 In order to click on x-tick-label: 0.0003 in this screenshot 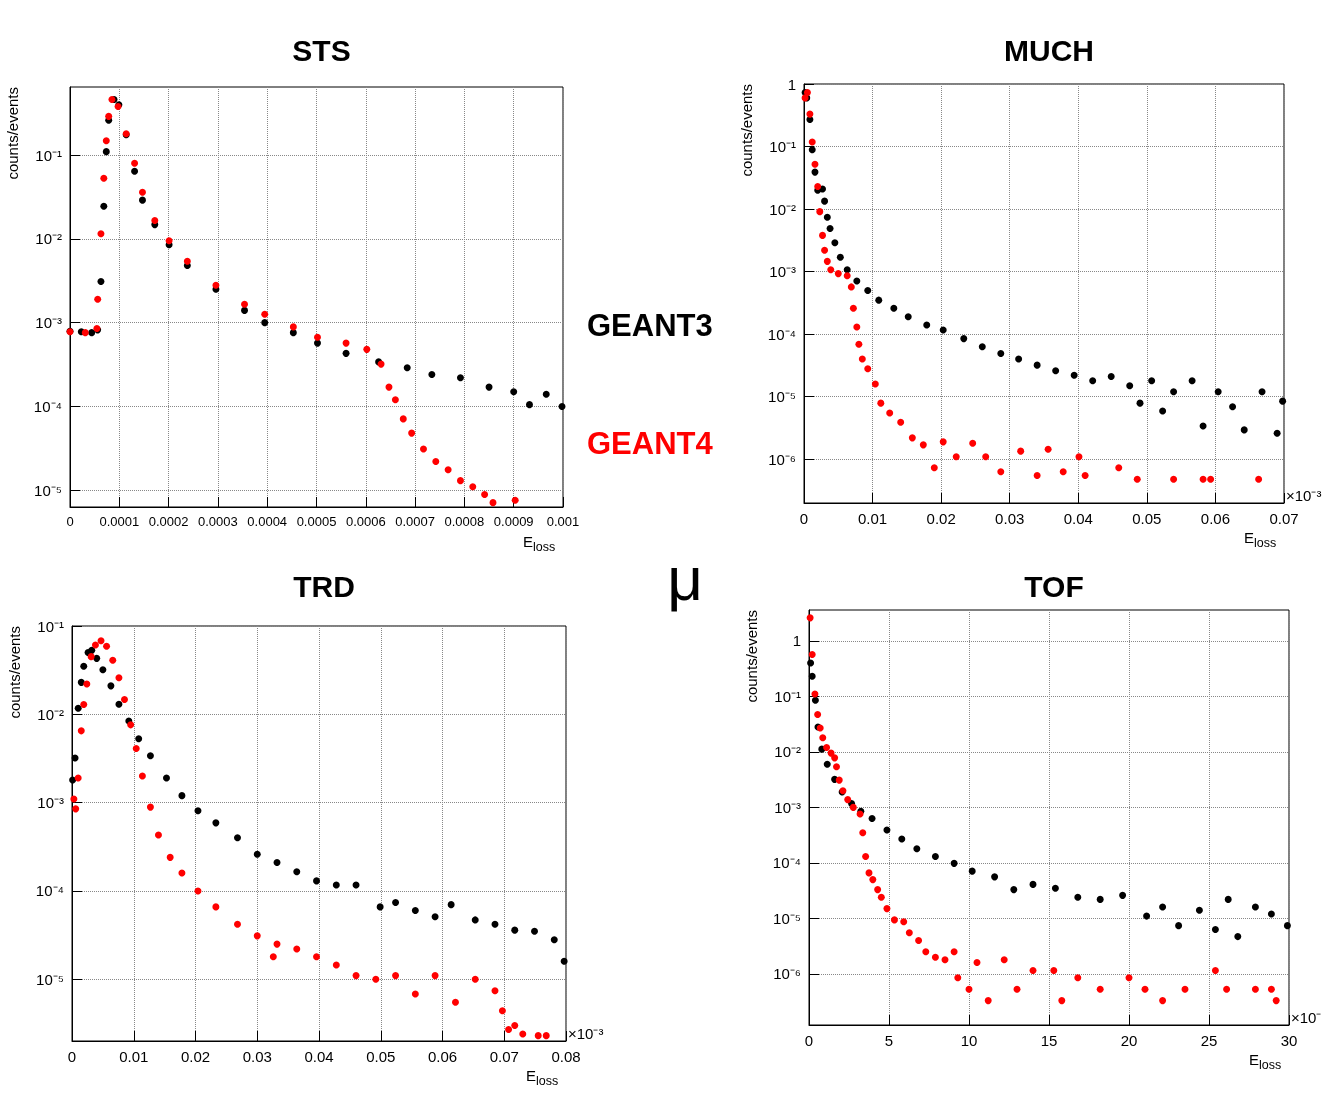, I will do `click(218, 521)`.